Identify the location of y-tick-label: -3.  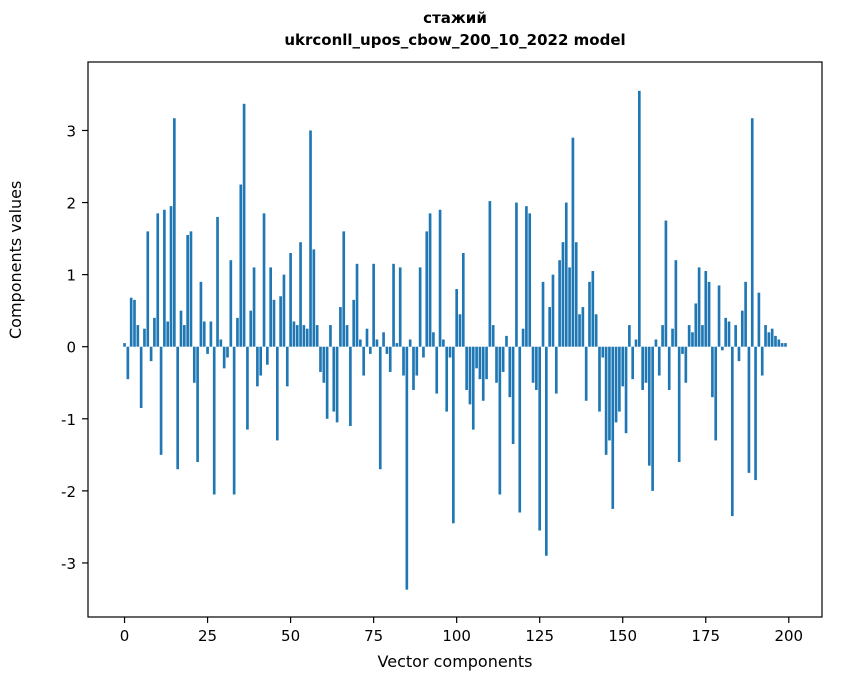
(68, 564).